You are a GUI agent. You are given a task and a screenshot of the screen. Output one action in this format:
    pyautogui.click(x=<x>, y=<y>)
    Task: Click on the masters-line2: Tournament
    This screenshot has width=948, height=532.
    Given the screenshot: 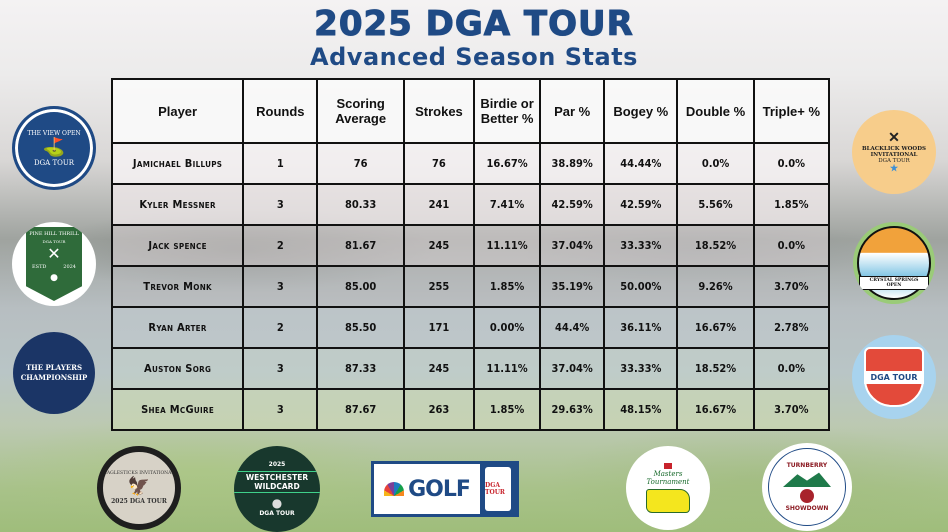 What is the action you would take?
    pyautogui.click(x=668, y=482)
    